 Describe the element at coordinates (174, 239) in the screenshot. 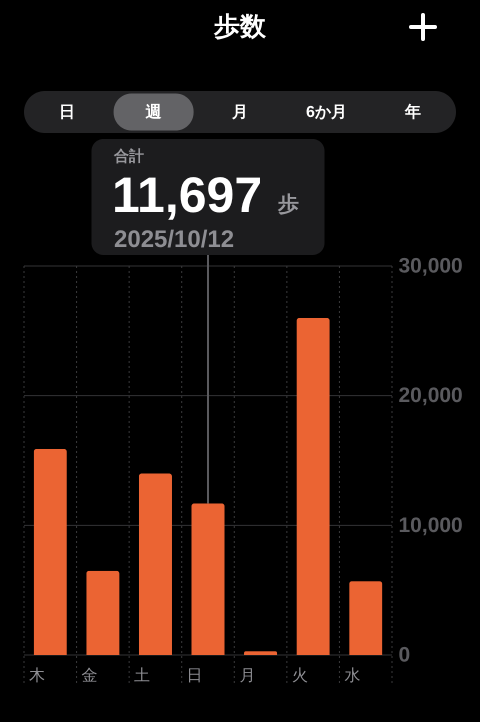

I see `text: 2025/10/12` at that location.